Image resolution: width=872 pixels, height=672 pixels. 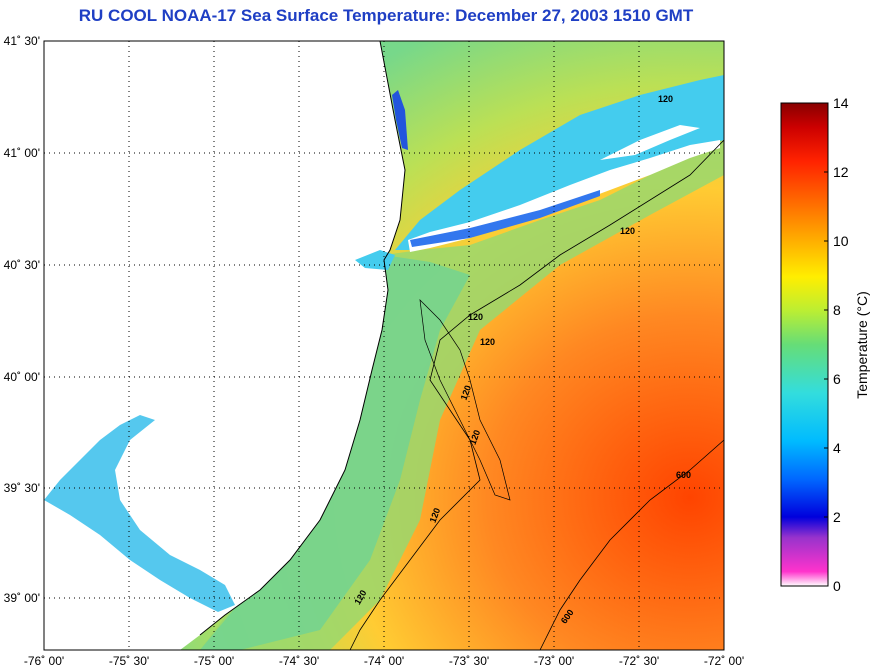 What do you see at coordinates (841, 241) in the screenshot?
I see `colorbar-tick-label: 10` at bounding box center [841, 241].